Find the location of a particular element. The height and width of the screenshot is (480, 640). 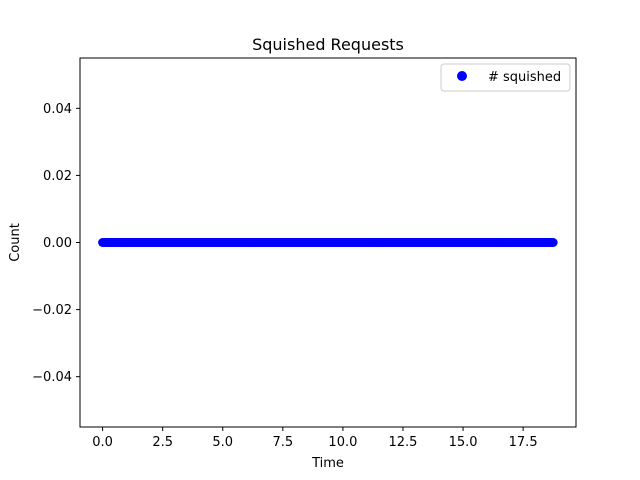

y-tick-label: 0.02 is located at coordinates (57, 176).